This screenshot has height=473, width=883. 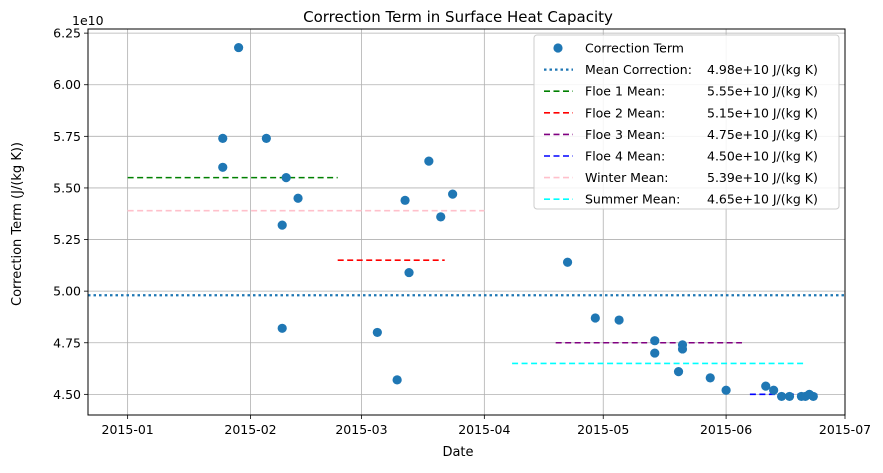 What do you see at coordinates (762, 112) in the screenshot?
I see `legend-value: 5.15e+10 J/(kg K)` at bounding box center [762, 112].